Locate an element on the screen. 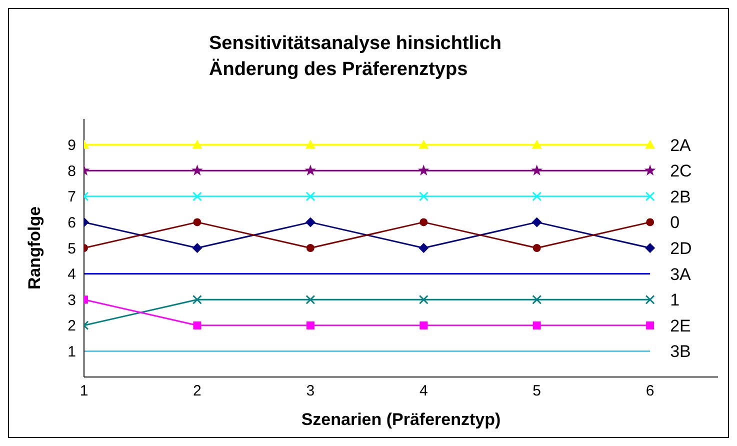  series-label: 3A is located at coordinates (681, 274).